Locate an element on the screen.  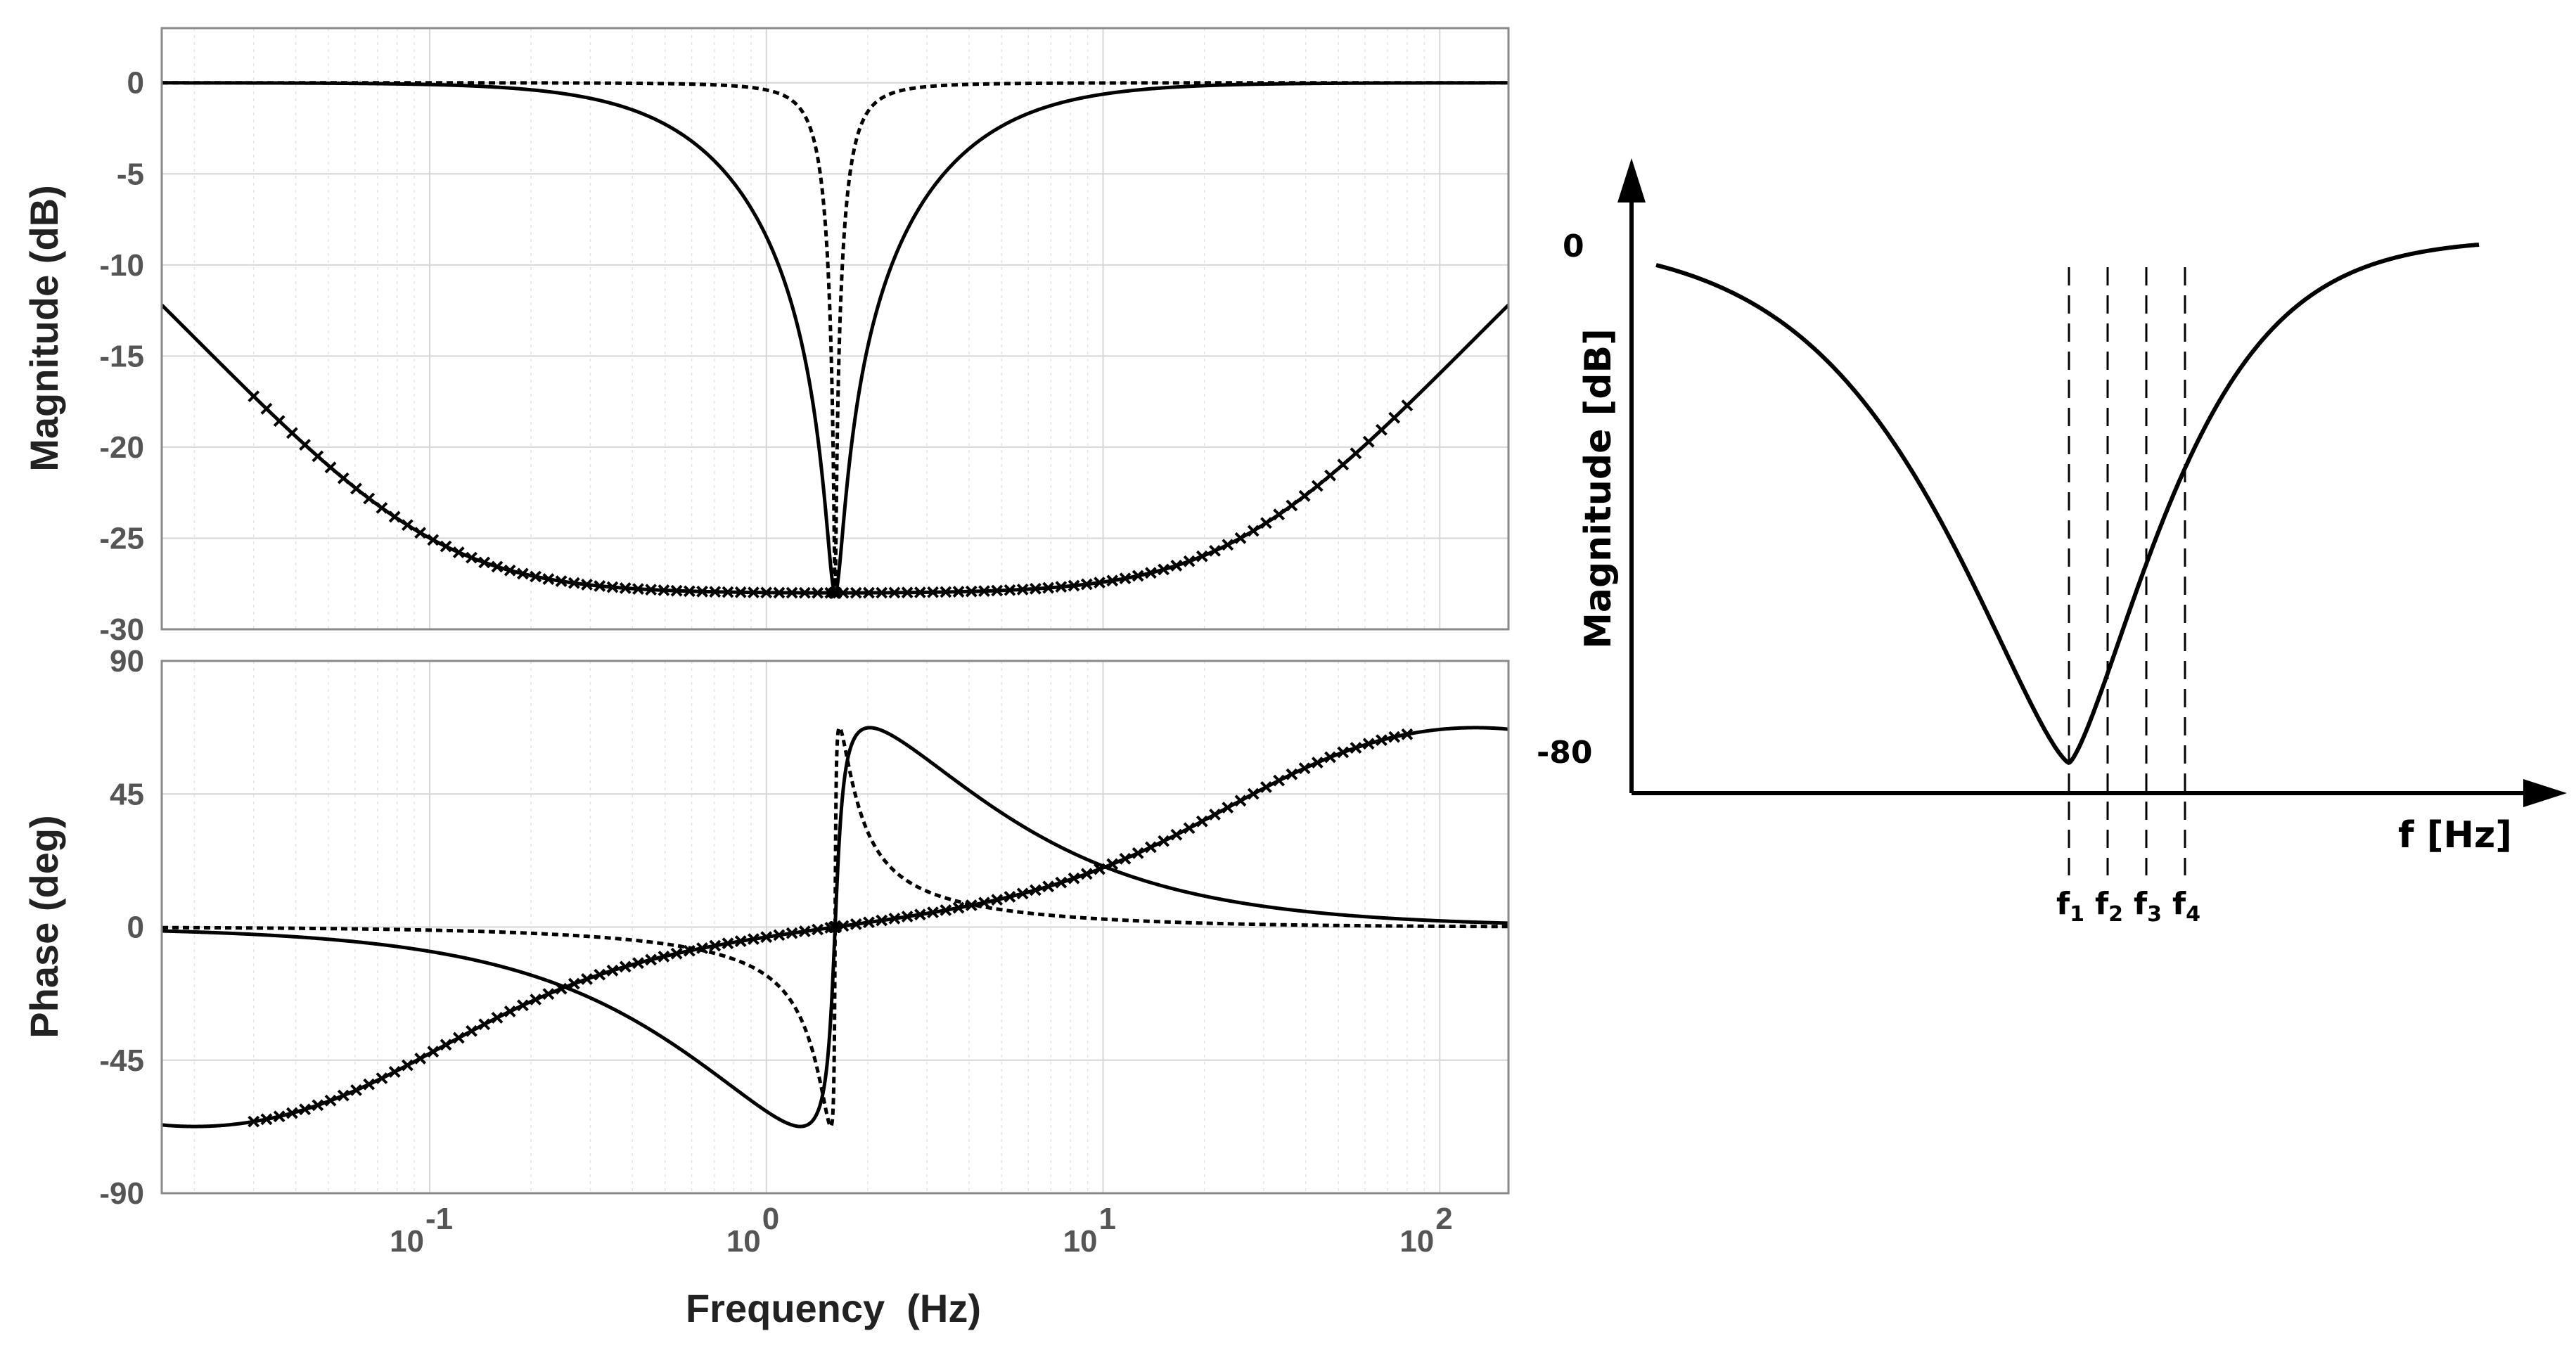
phase-y-tick-label: -45 is located at coordinates (121, 1060).